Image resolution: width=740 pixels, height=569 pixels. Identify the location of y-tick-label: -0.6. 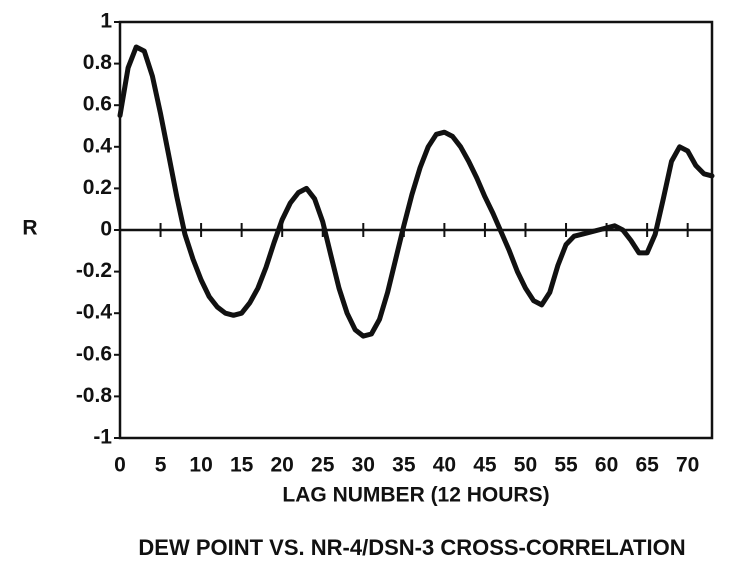
(94, 353).